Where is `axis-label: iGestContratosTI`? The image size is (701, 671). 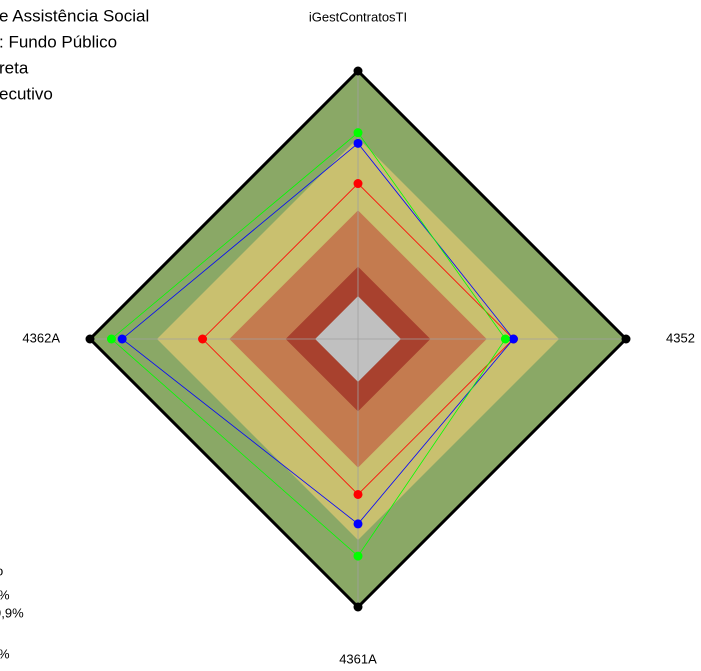
axis-label: iGestContratosTI is located at coordinates (358, 16).